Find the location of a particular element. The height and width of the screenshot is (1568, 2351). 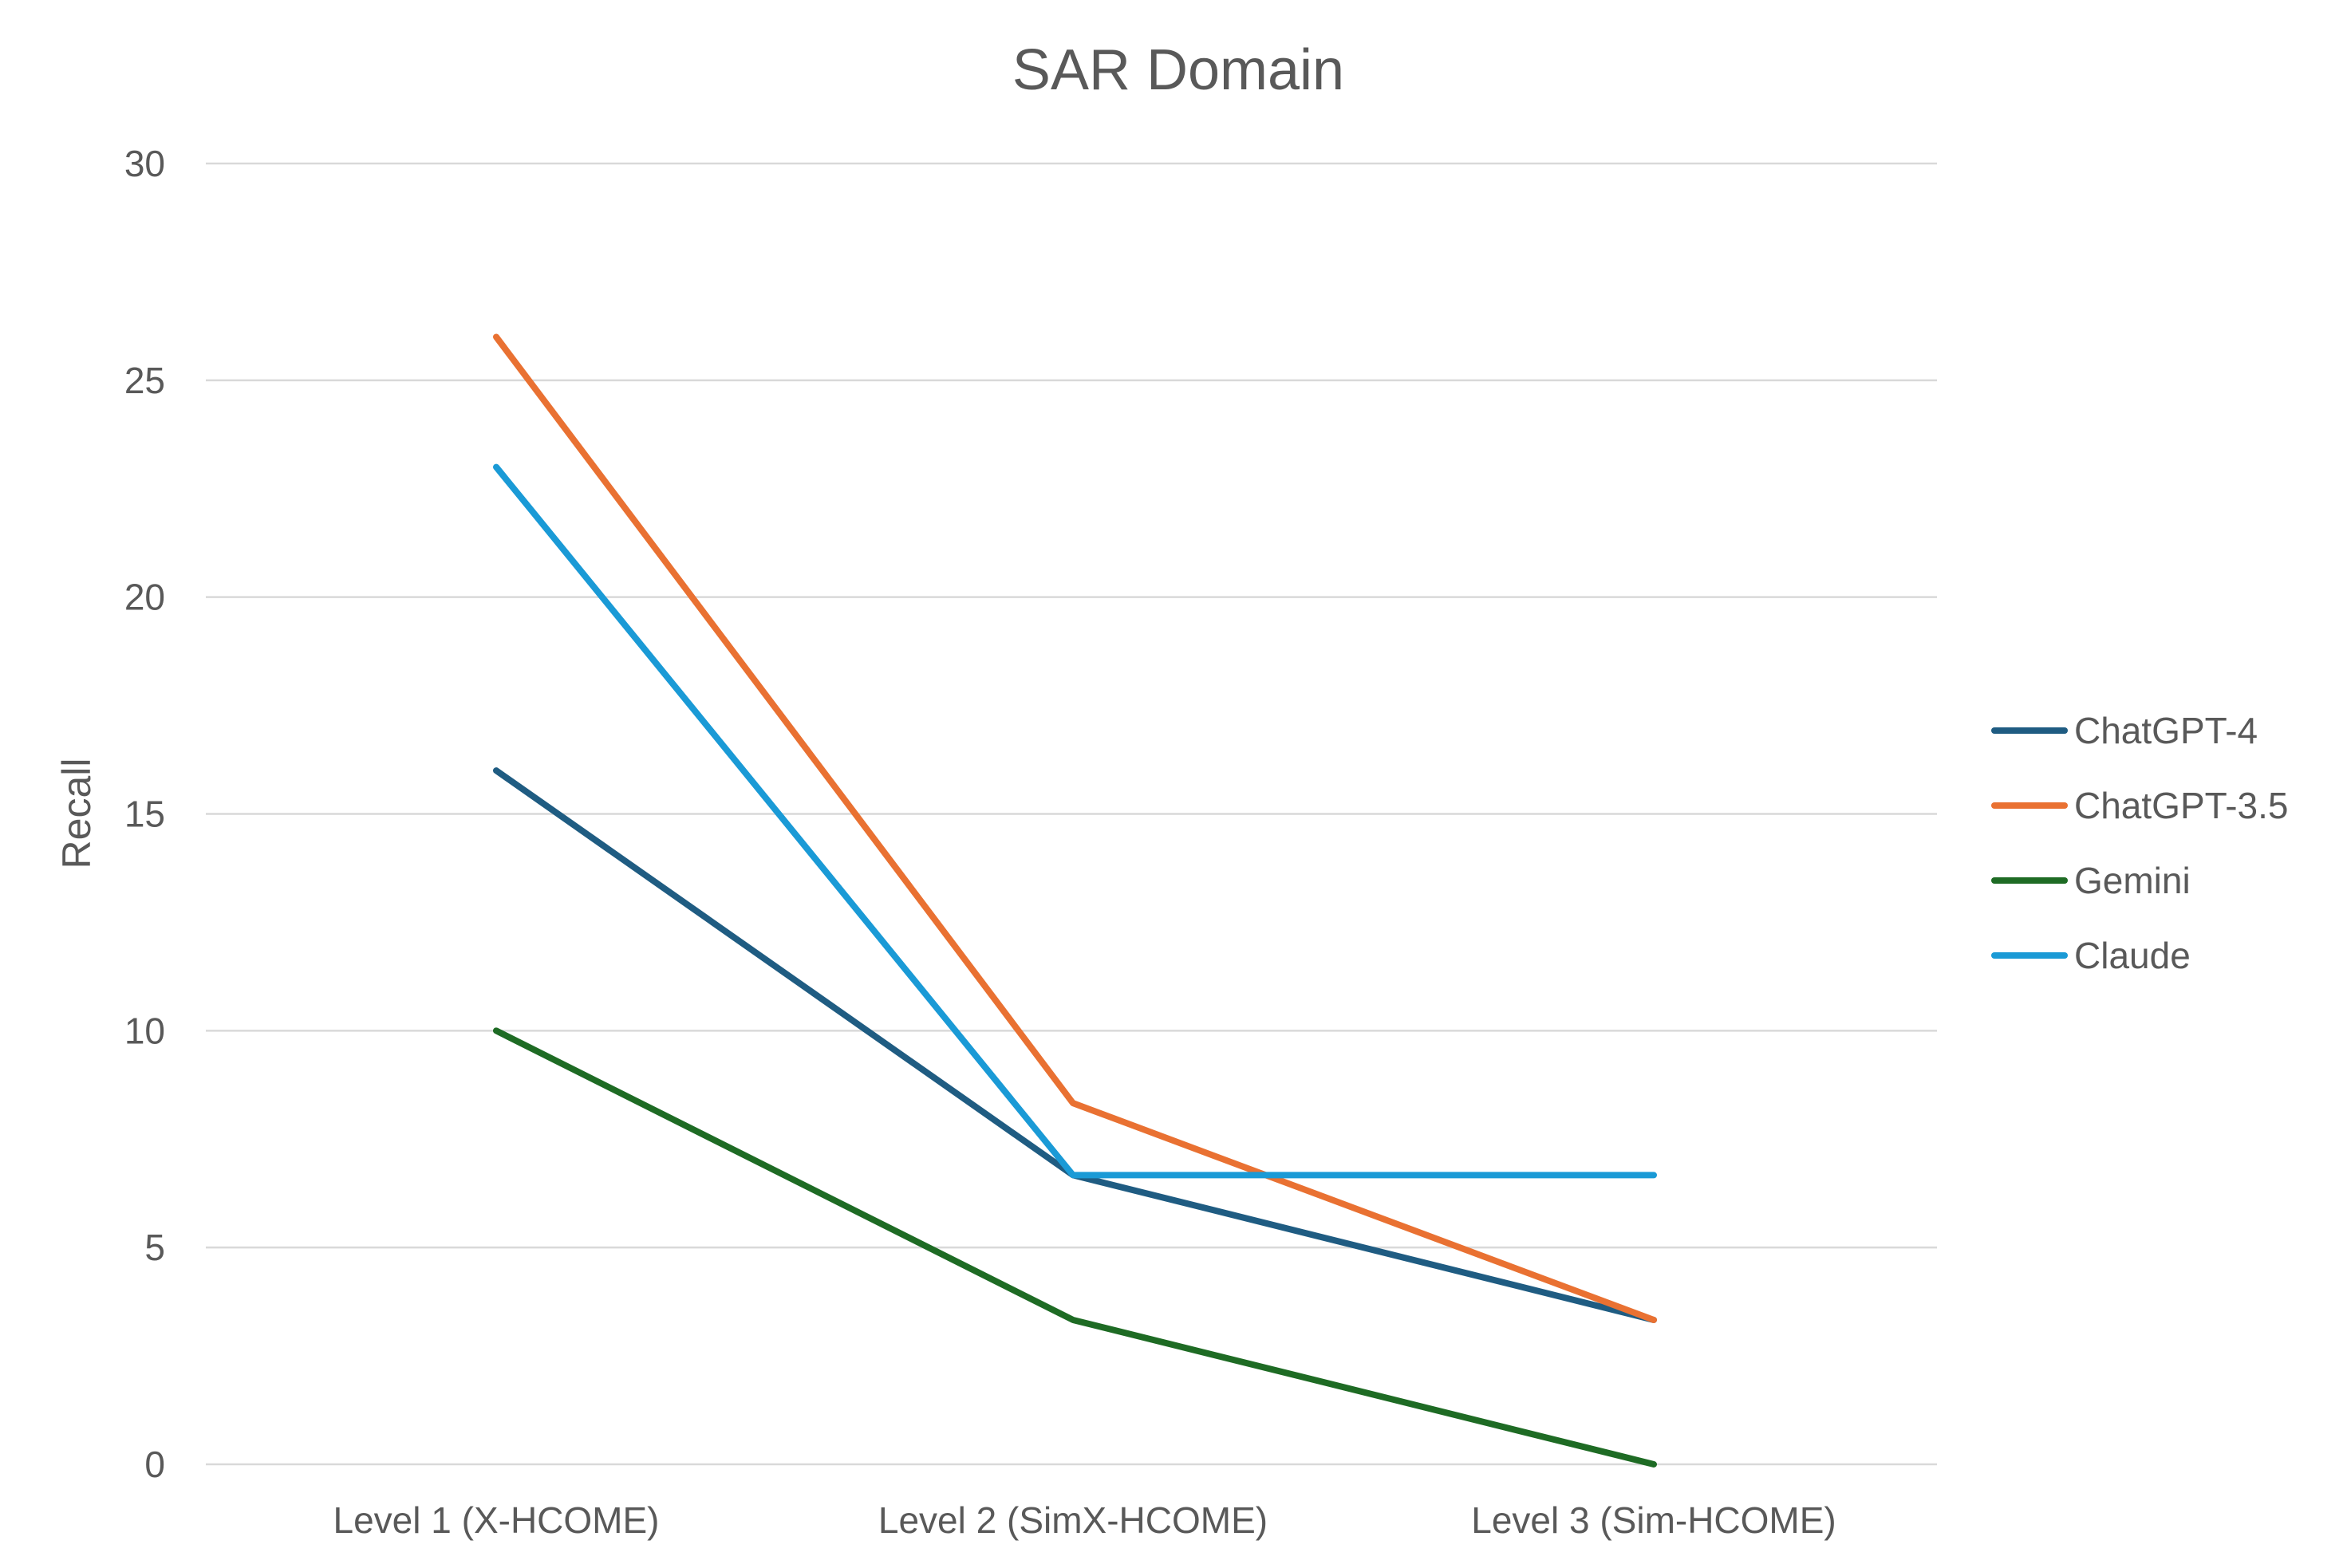

y-tick-25: 25 is located at coordinates (144, 381).